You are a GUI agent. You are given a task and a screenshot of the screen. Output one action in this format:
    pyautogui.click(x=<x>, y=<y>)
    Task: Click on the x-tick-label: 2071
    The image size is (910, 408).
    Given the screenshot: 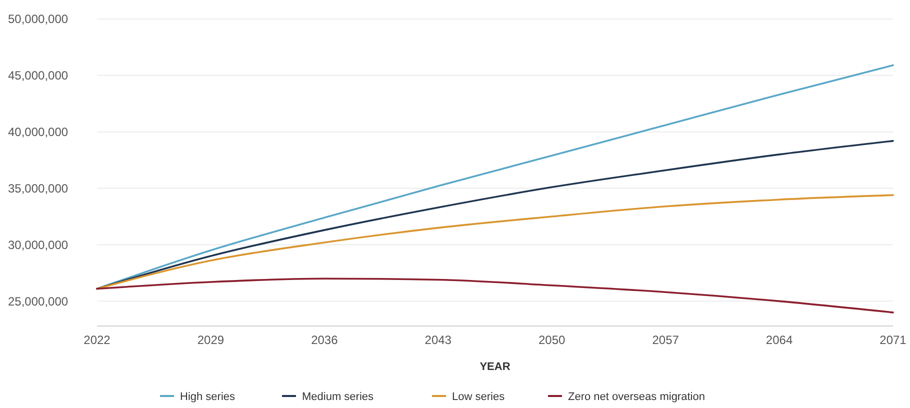 What is the action you would take?
    pyautogui.click(x=893, y=340)
    